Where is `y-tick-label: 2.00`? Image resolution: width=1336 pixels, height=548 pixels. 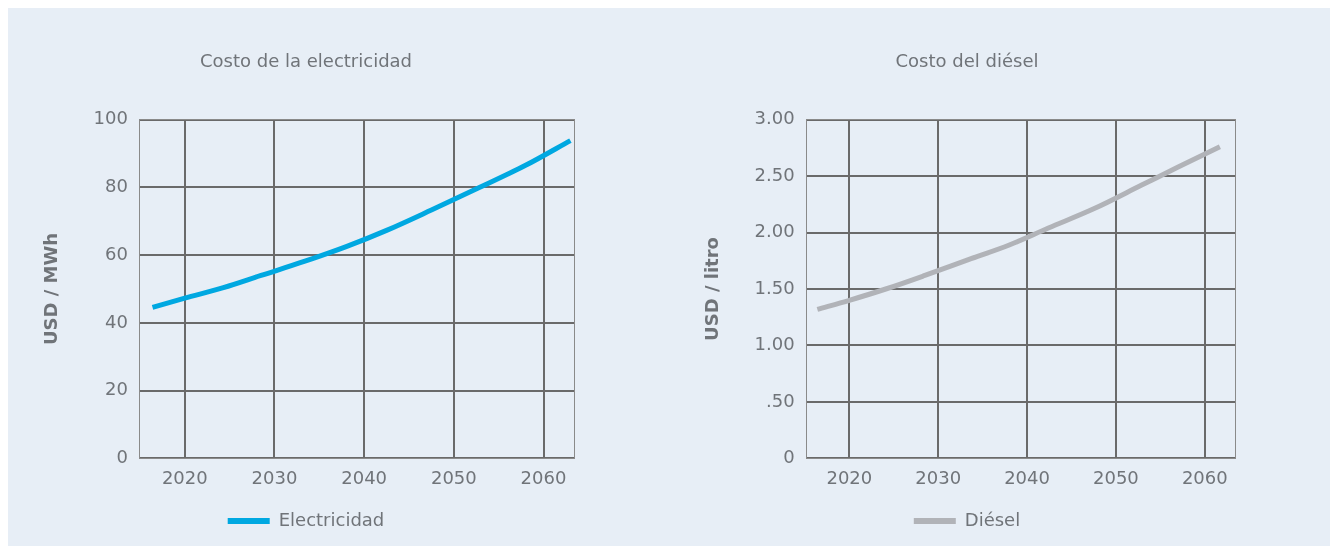
y-tick-label: 2.00 is located at coordinates (774, 231).